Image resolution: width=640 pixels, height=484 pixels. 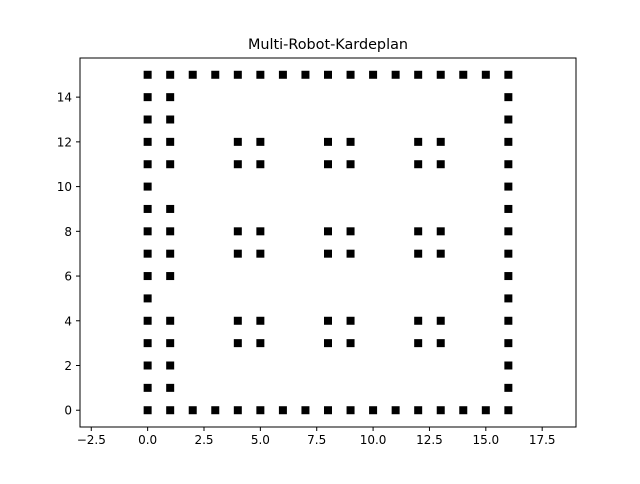 I want to click on x-tick-label: 12.5, so click(x=429, y=440).